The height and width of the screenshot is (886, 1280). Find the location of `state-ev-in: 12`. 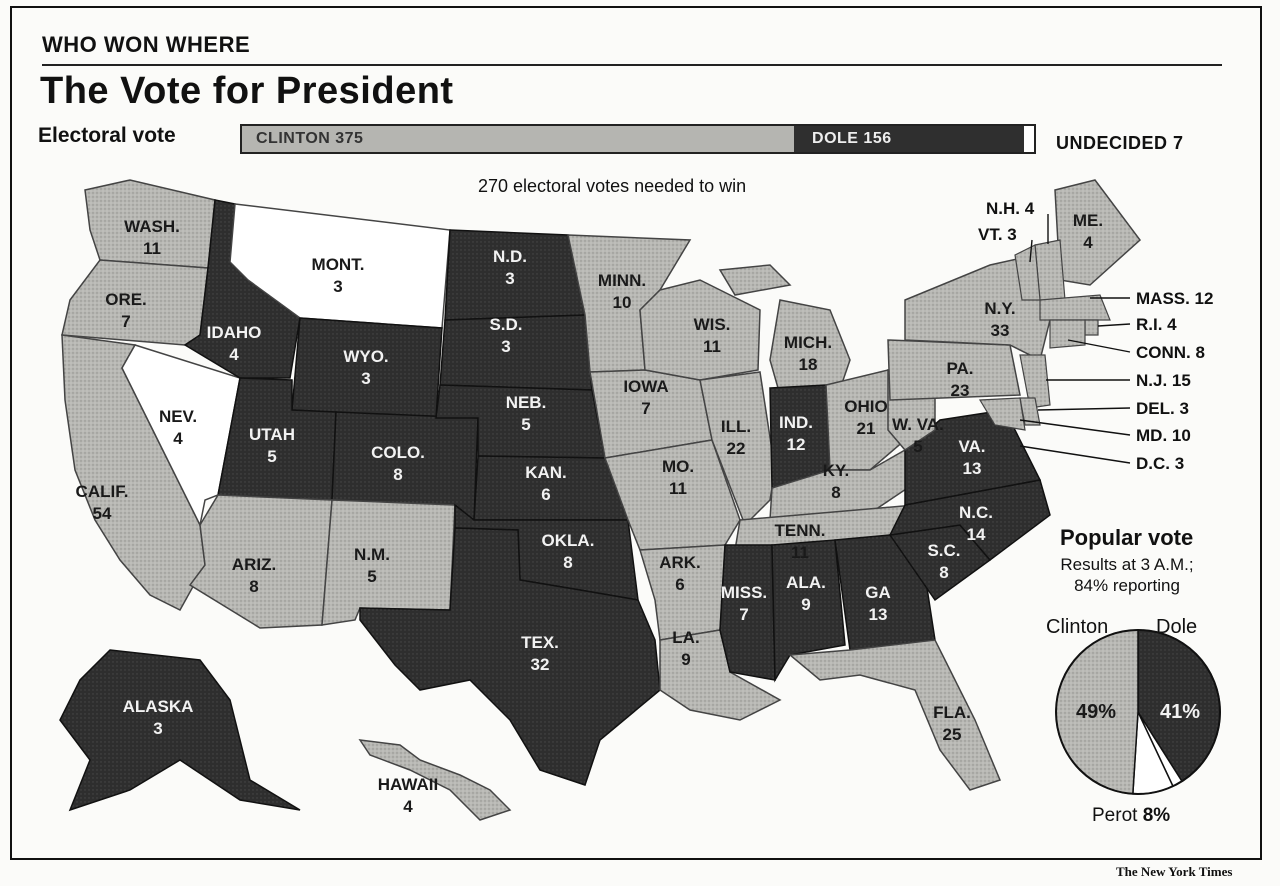

state-ev-in: 12 is located at coordinates (796, 444).